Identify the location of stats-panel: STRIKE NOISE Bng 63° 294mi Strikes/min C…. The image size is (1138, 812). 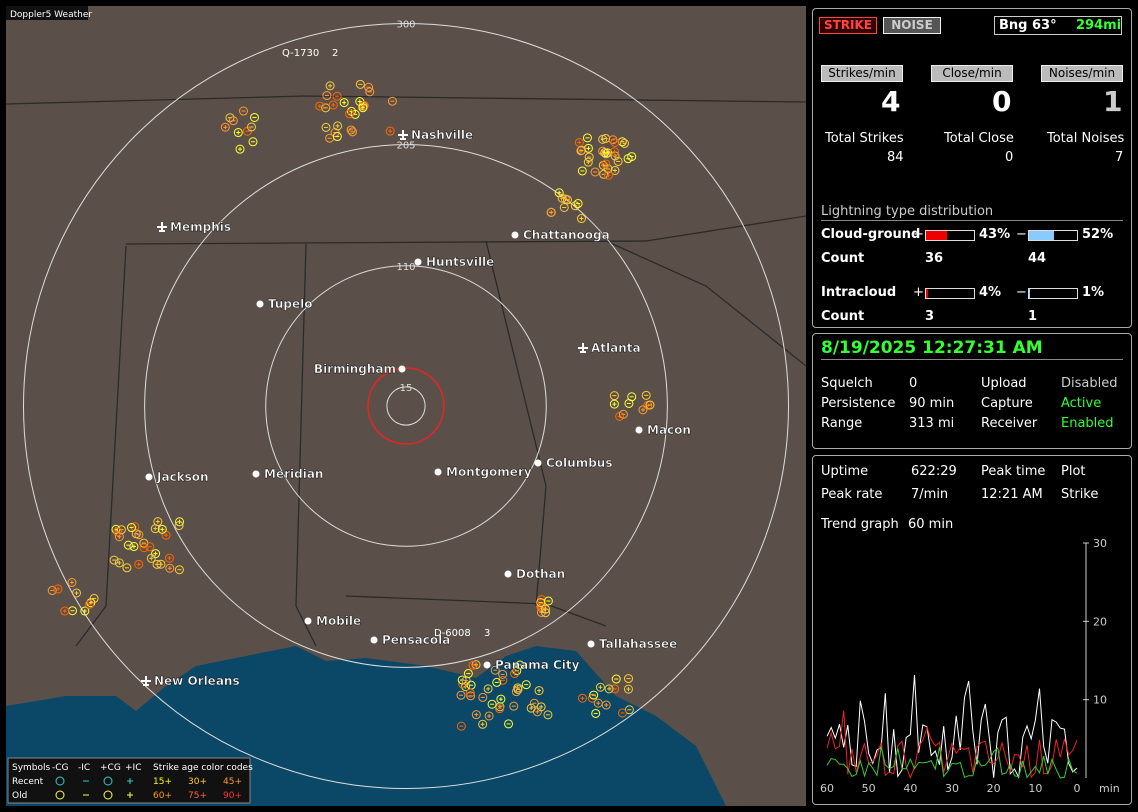
(972, 168).